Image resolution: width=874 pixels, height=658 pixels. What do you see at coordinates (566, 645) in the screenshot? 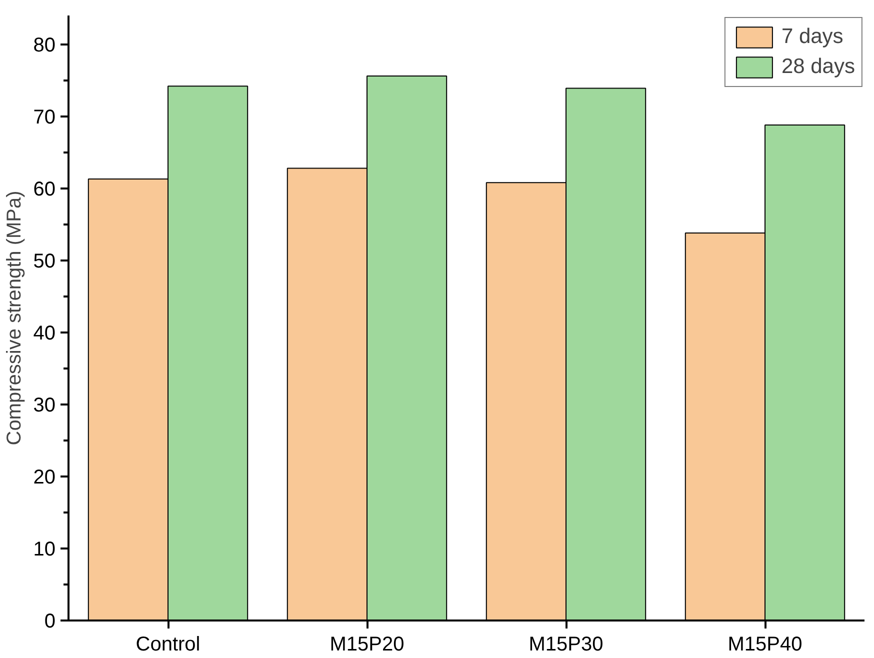
I see `x-tick-label: M15P30` at bounding box center [566, 645].